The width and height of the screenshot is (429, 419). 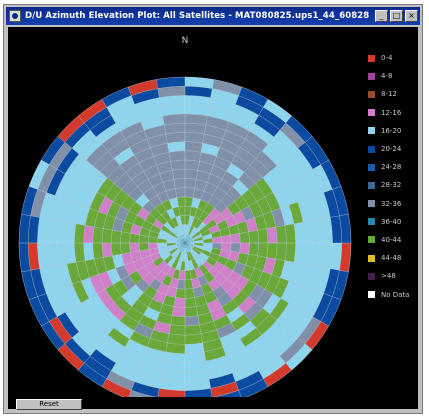 I want to click on minimize-button: _, so click(x=381, y=16).